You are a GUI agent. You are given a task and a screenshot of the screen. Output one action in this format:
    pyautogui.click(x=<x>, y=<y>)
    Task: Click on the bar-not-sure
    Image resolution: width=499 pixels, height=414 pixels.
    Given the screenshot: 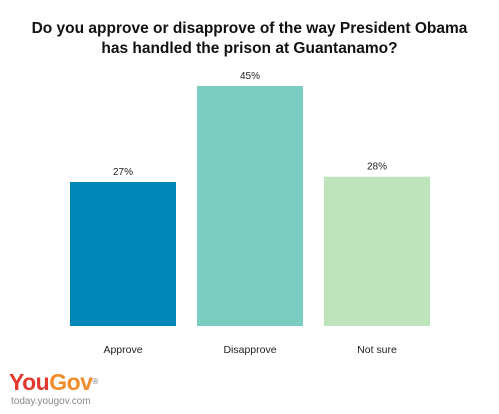 What is the action you would take?
    pyautogui.click(x=377, y=251)
    